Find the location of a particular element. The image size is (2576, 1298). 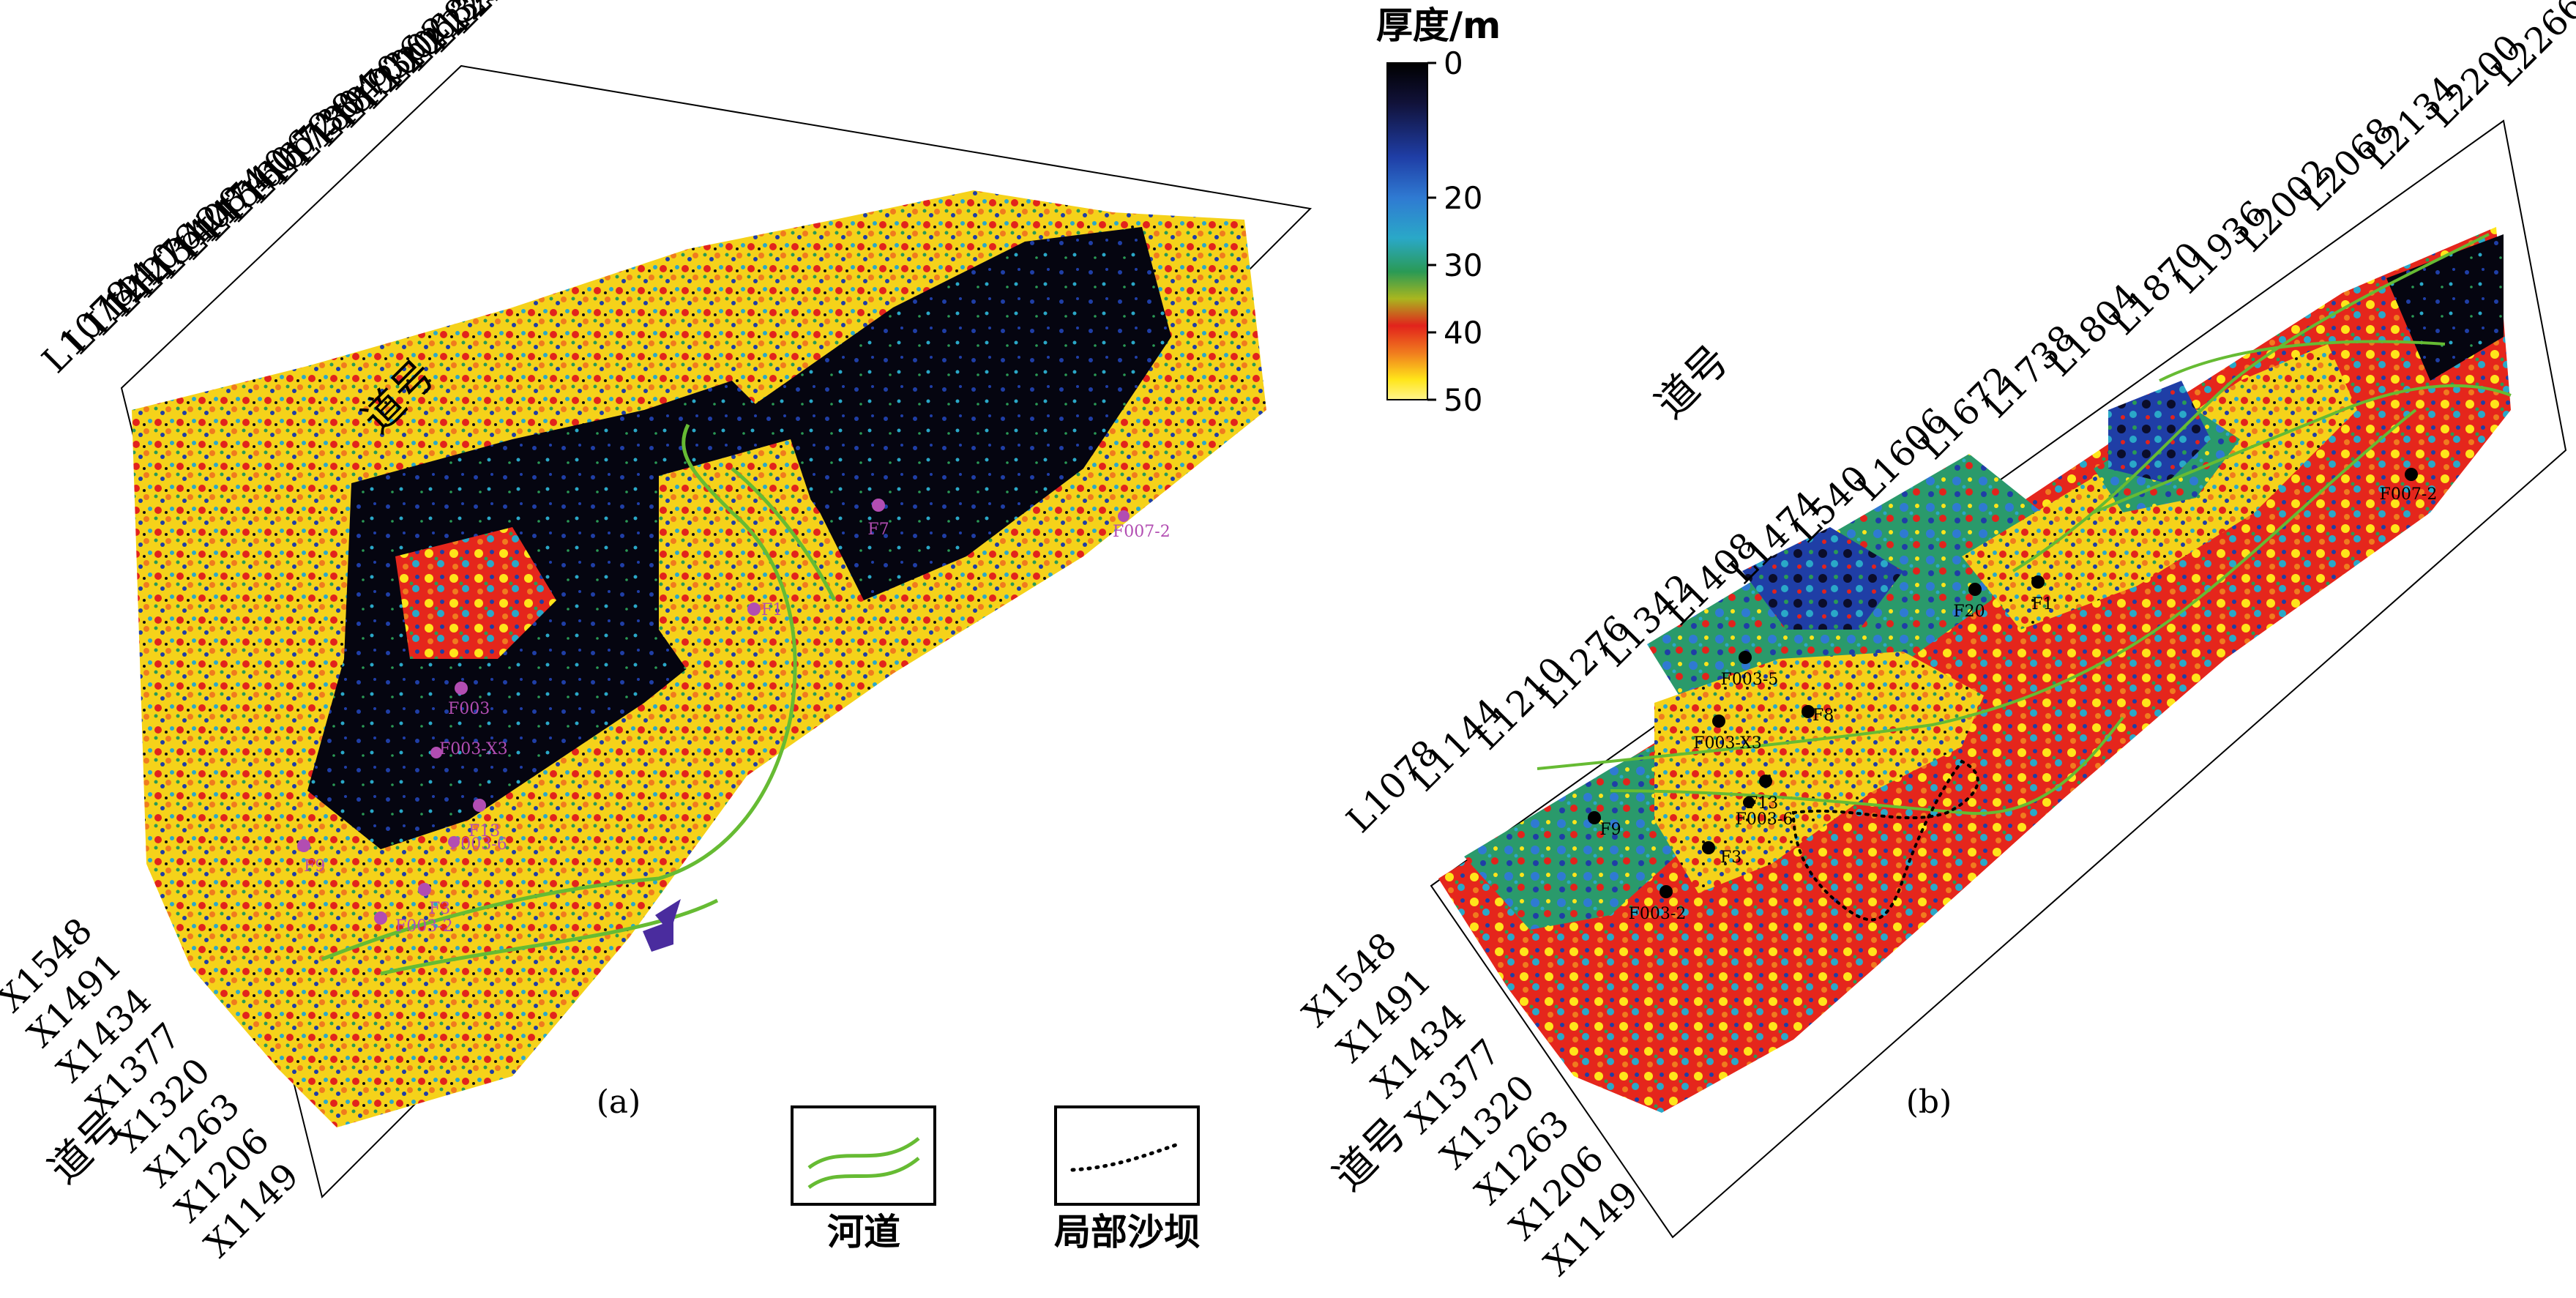

panel-a-channels is located at coordinates (579, 699).